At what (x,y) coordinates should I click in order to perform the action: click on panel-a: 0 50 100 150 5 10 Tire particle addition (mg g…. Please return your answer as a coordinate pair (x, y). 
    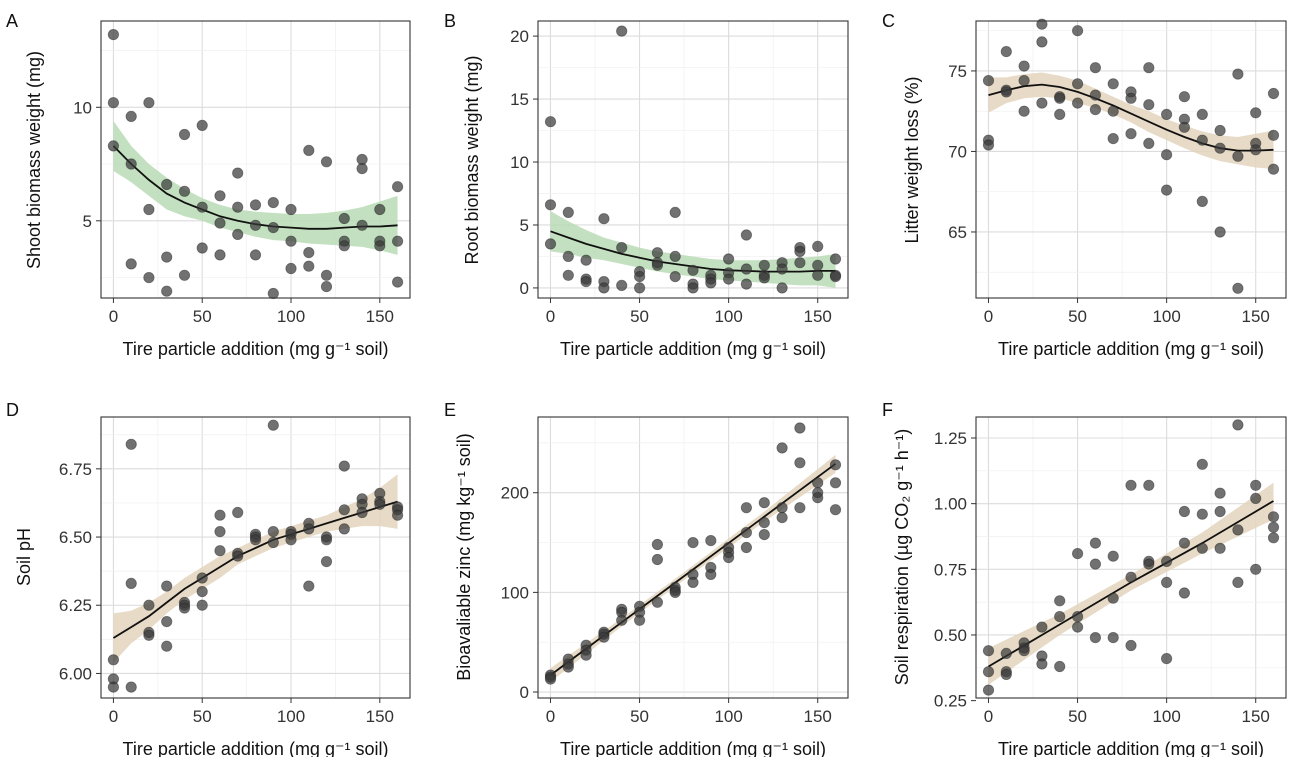
    Looking at the image, I should click on (208, 185).